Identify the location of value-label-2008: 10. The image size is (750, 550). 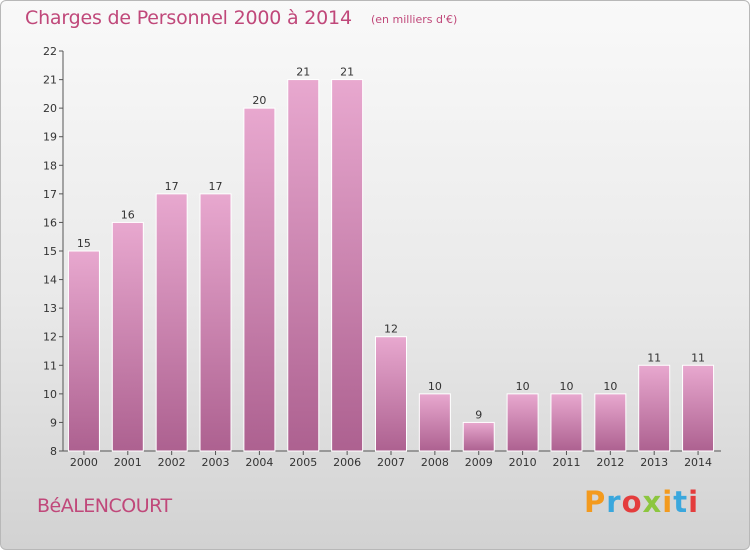
(435, 386).